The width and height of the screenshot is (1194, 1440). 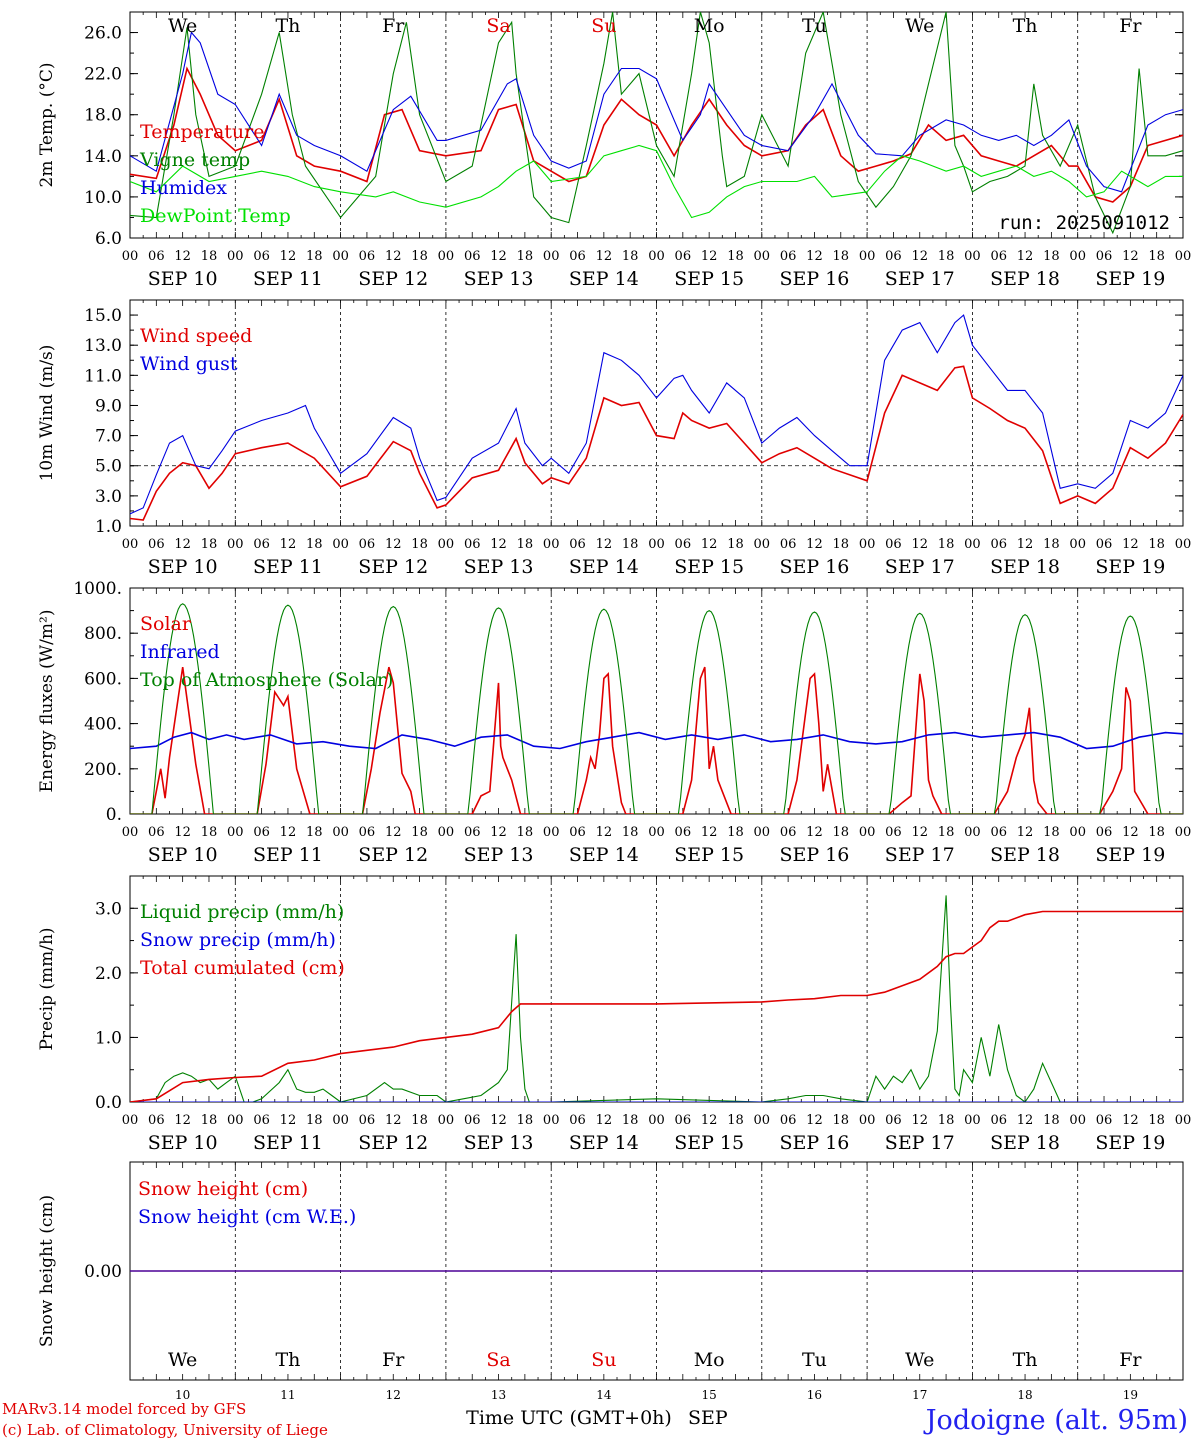 What do you see at coordinates (47, 1271) in the screenshot?
I see `y-axis-label: Snow height (cm)` at bounding box center [47, 1271].